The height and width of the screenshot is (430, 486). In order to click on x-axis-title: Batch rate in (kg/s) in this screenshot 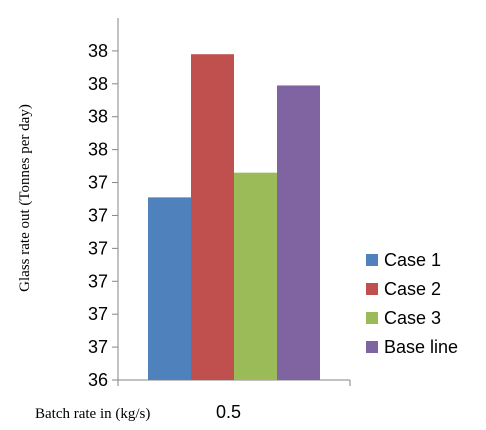, I will do `click(92, 414)`.